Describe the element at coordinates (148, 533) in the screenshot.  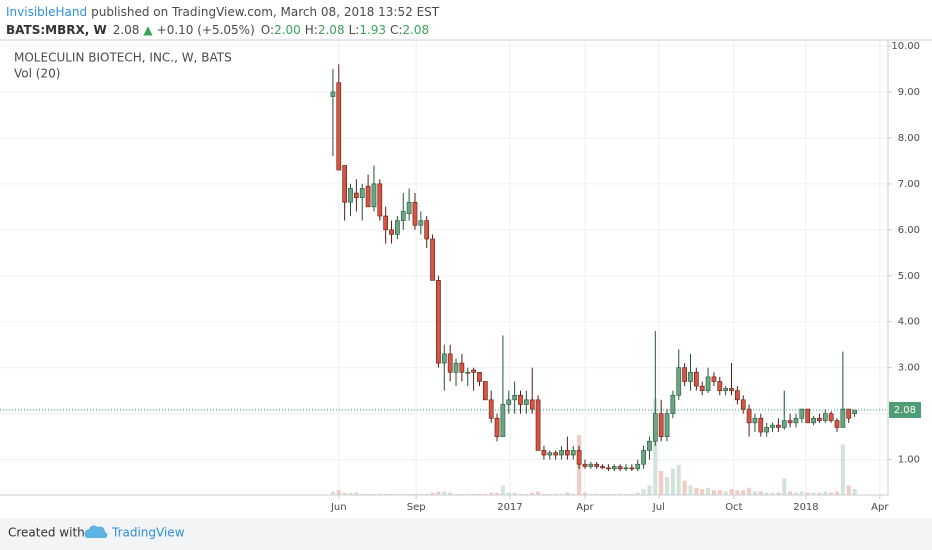
I see `footer-brand: TradingView` at that location.